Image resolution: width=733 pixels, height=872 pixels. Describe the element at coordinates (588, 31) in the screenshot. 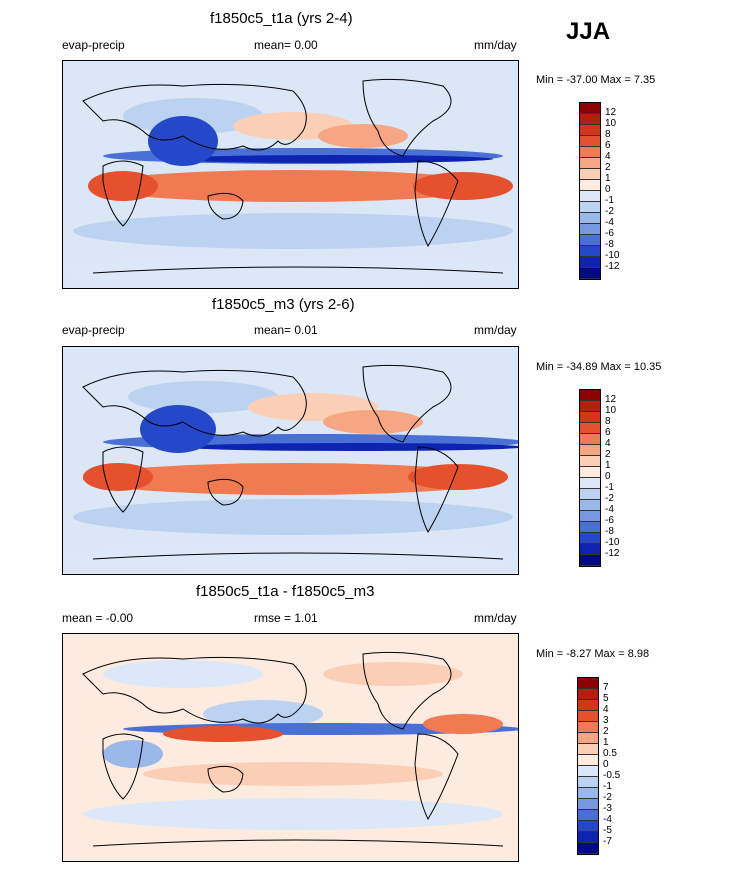

I see `season-label: JJA` at that location.